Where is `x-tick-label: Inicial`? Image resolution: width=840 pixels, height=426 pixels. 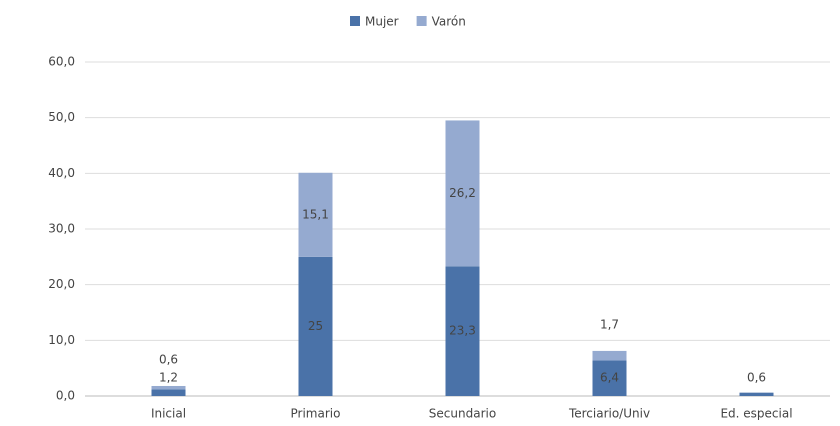
x-tick-label: Inicial is located at coordinates (168, 414).